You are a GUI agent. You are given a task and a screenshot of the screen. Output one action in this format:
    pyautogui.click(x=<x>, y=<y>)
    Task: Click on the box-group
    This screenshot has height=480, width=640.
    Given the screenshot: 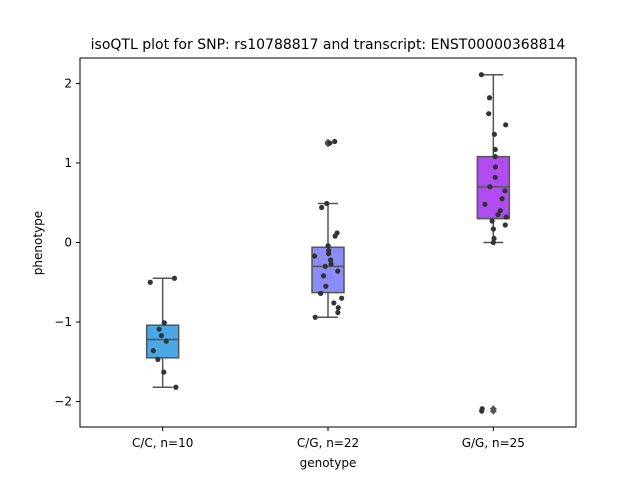 What is the action you would take?
    pyautogui.click(x=328, y=228)
    